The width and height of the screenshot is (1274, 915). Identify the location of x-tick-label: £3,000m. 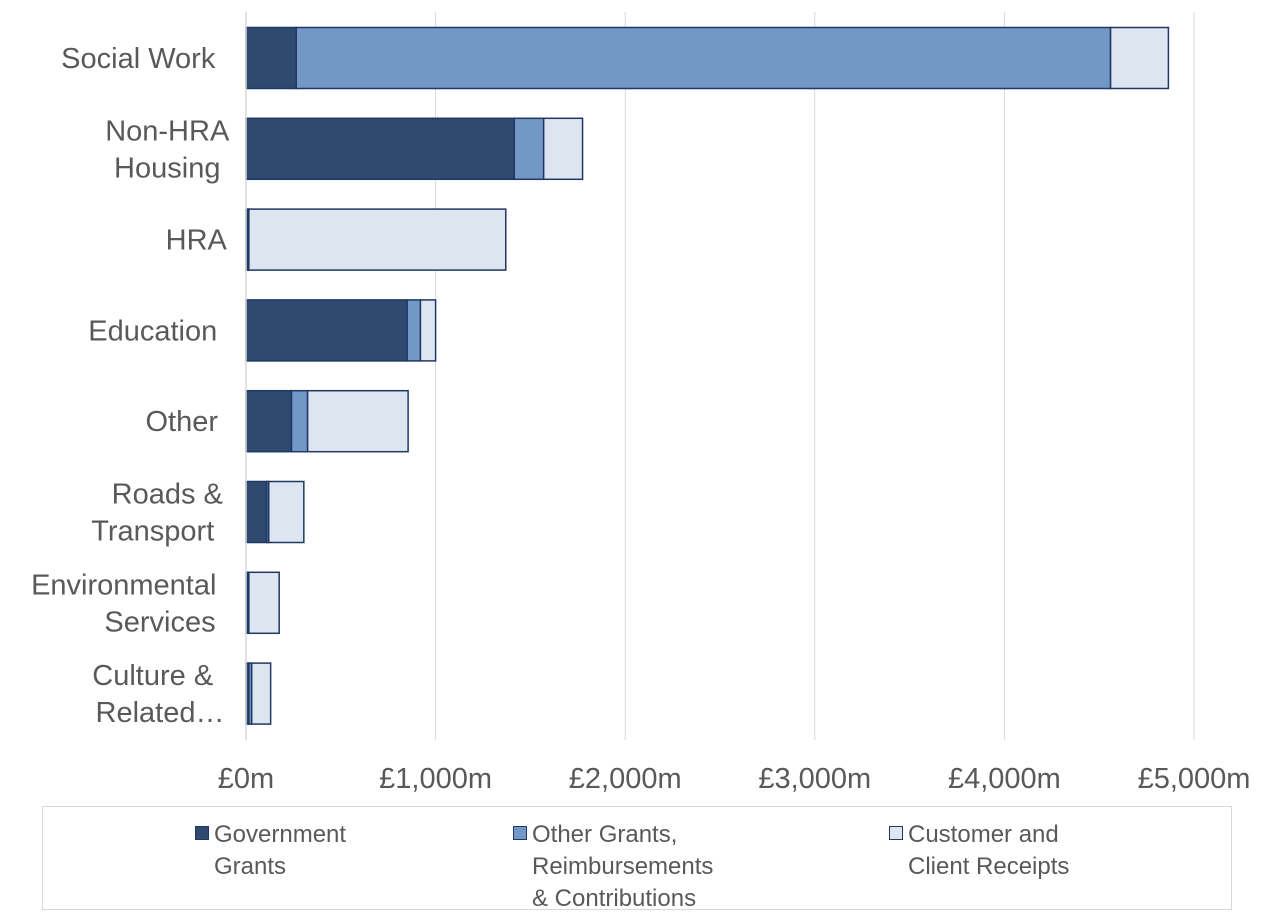
(814, 779).